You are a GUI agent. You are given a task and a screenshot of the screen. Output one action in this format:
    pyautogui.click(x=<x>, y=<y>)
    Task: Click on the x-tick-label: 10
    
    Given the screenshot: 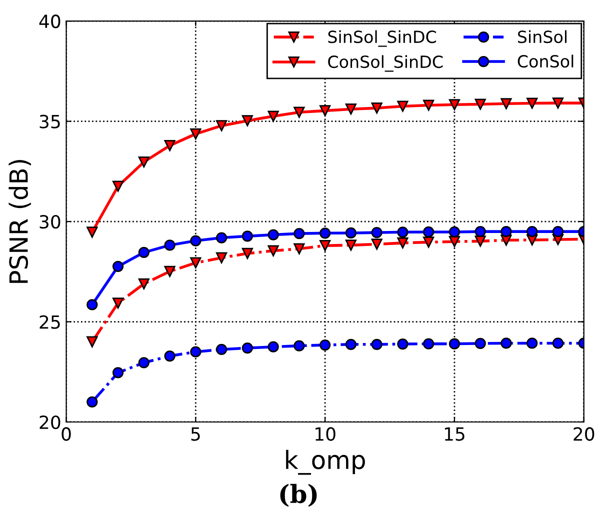 What is the action you would take?
    pyautogui.click(x=326, y=434)
    